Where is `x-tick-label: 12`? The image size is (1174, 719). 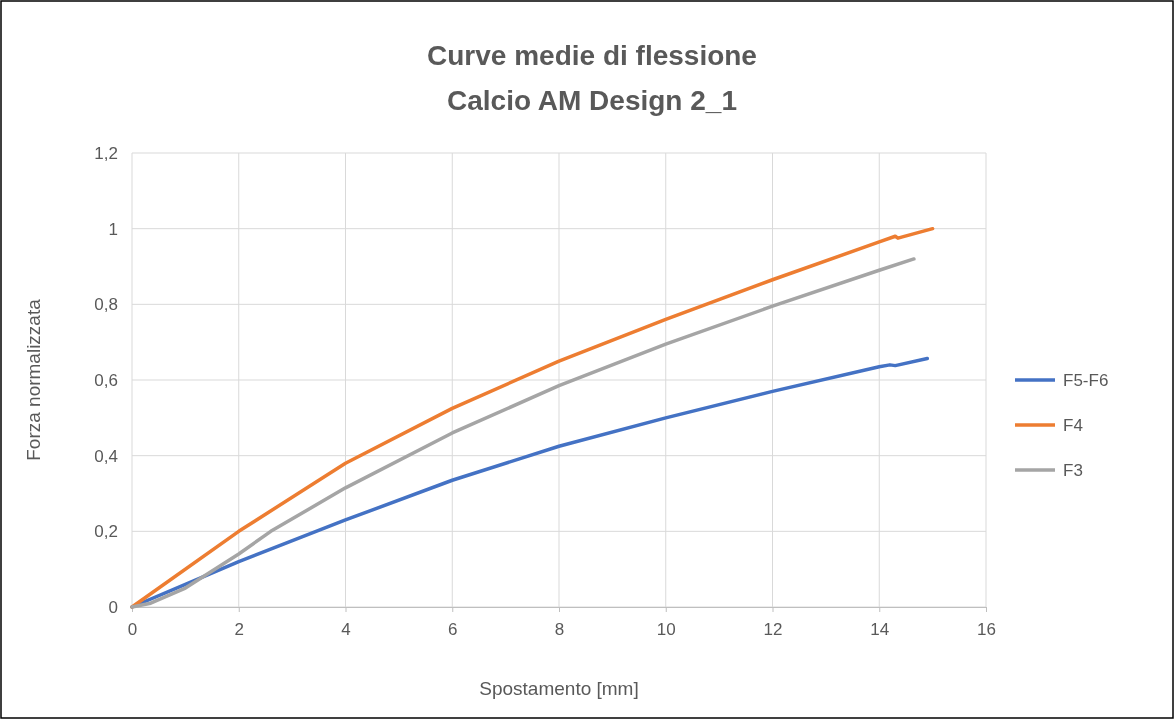
x-tick-label: 12 is located at coordinates (773, 630).